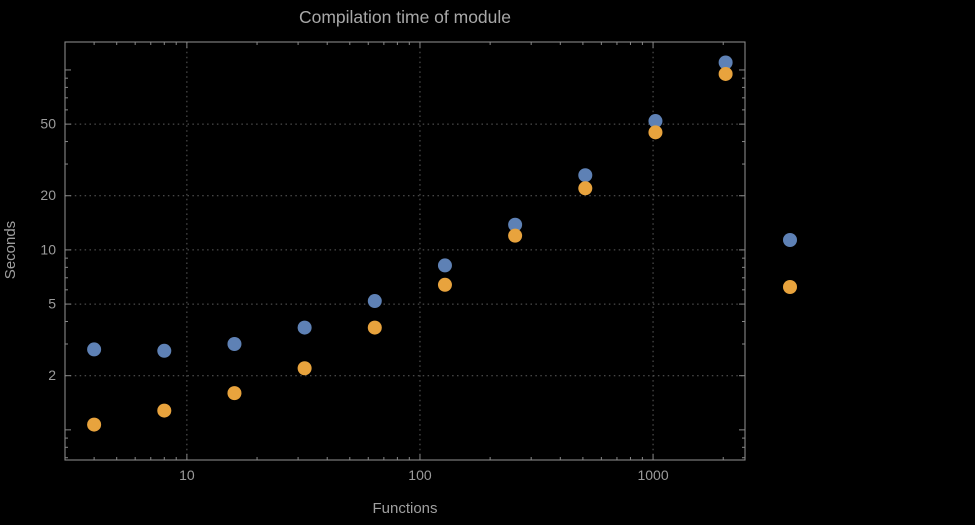 The width and height of the screenshot is (975, 525). Describe the element at coordinates (187, 475) in the screenshot. I see `x-tick-label: 10` at that location.